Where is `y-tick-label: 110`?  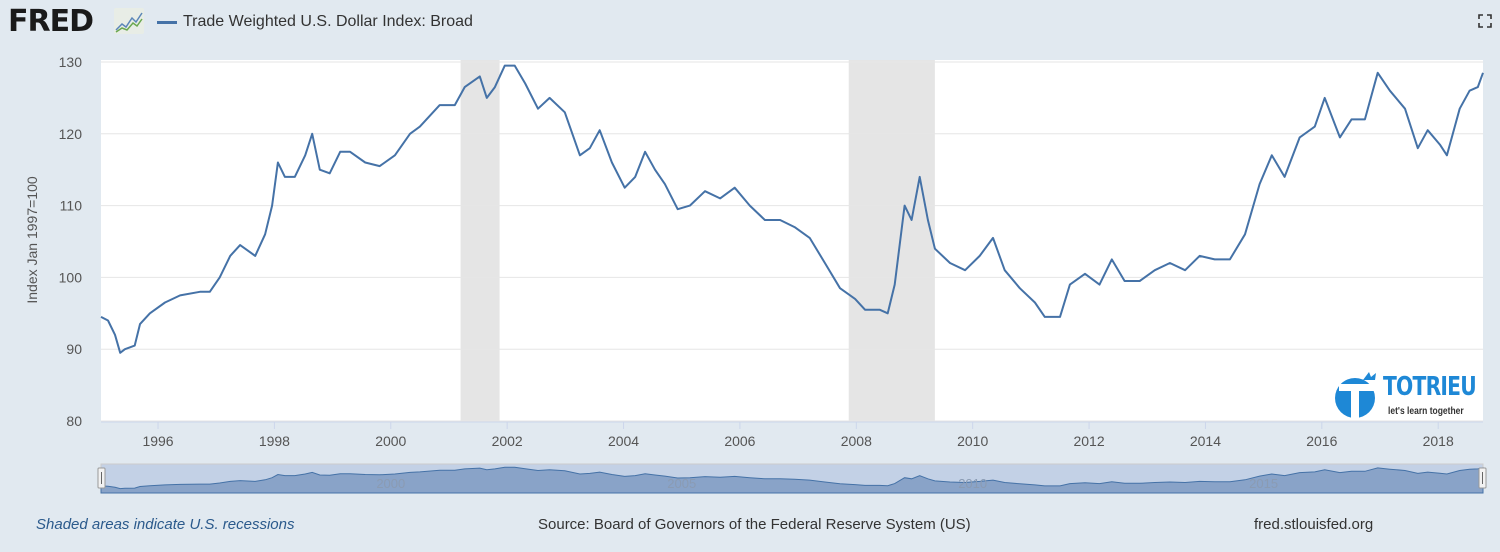 y-tick-label: 110 is located at coordinates (71, 206).